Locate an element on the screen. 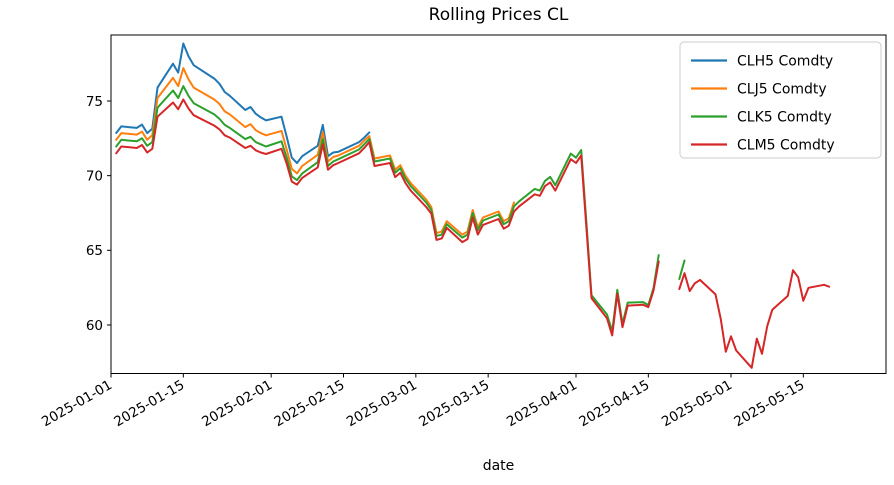 This screenshot has width=894, height=485. x-tick-label: 2025-04-01 is located at coordinates (542, 403).